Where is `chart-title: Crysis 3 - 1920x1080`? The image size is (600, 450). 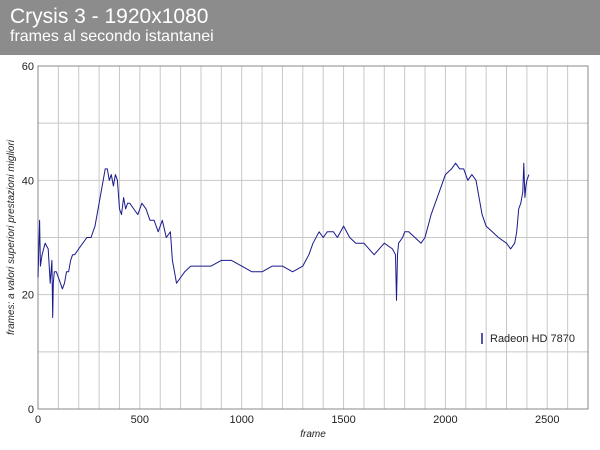 chart-title: Crysis 3 - 1920x1080 is located at coordinates (109, 16).